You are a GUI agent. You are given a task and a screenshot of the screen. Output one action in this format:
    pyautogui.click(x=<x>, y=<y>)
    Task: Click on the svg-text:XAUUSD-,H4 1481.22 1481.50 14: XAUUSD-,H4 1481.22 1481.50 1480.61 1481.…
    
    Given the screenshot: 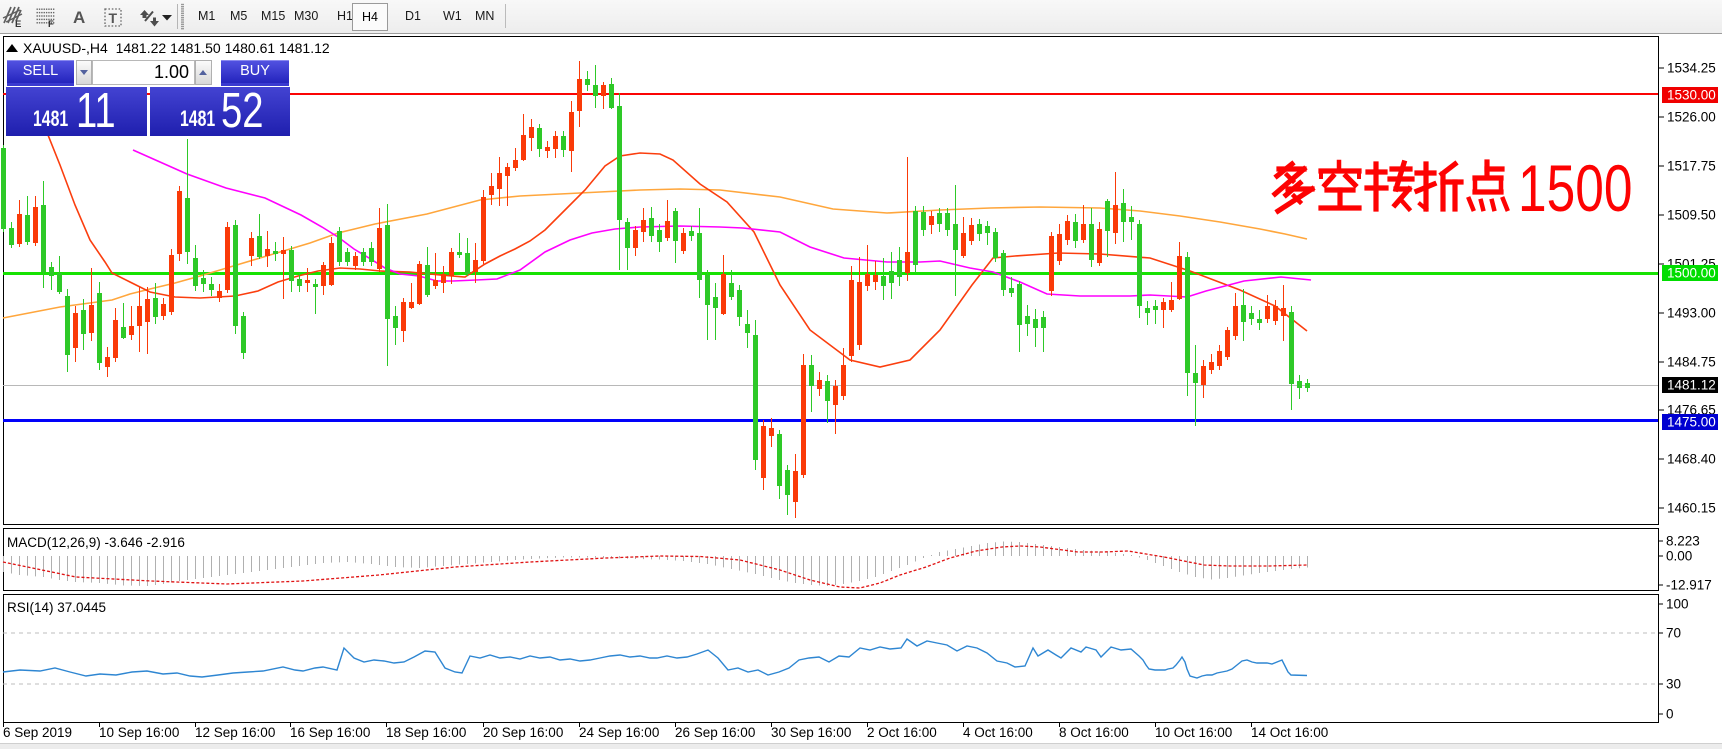 What is the action you would take?
    pyautogui.click(x=176, y=48)
    